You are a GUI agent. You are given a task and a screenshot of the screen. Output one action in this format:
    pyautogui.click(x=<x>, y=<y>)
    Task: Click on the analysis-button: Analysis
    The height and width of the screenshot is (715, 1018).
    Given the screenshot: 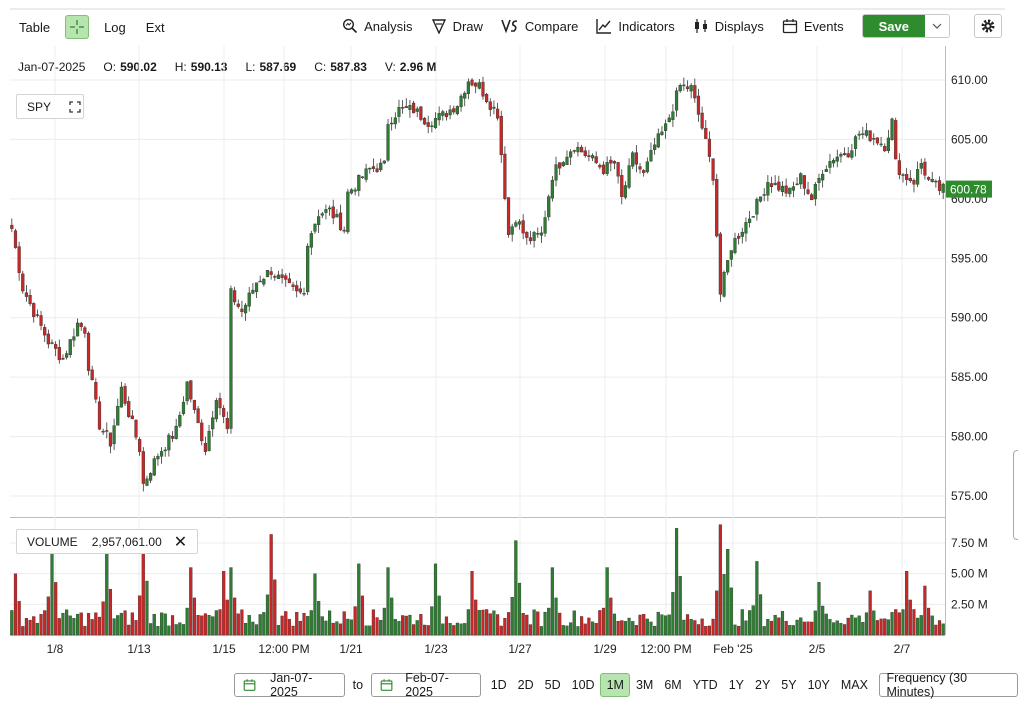 What is the action you would take?
    pyautogui.click(x=377, y=26)
    